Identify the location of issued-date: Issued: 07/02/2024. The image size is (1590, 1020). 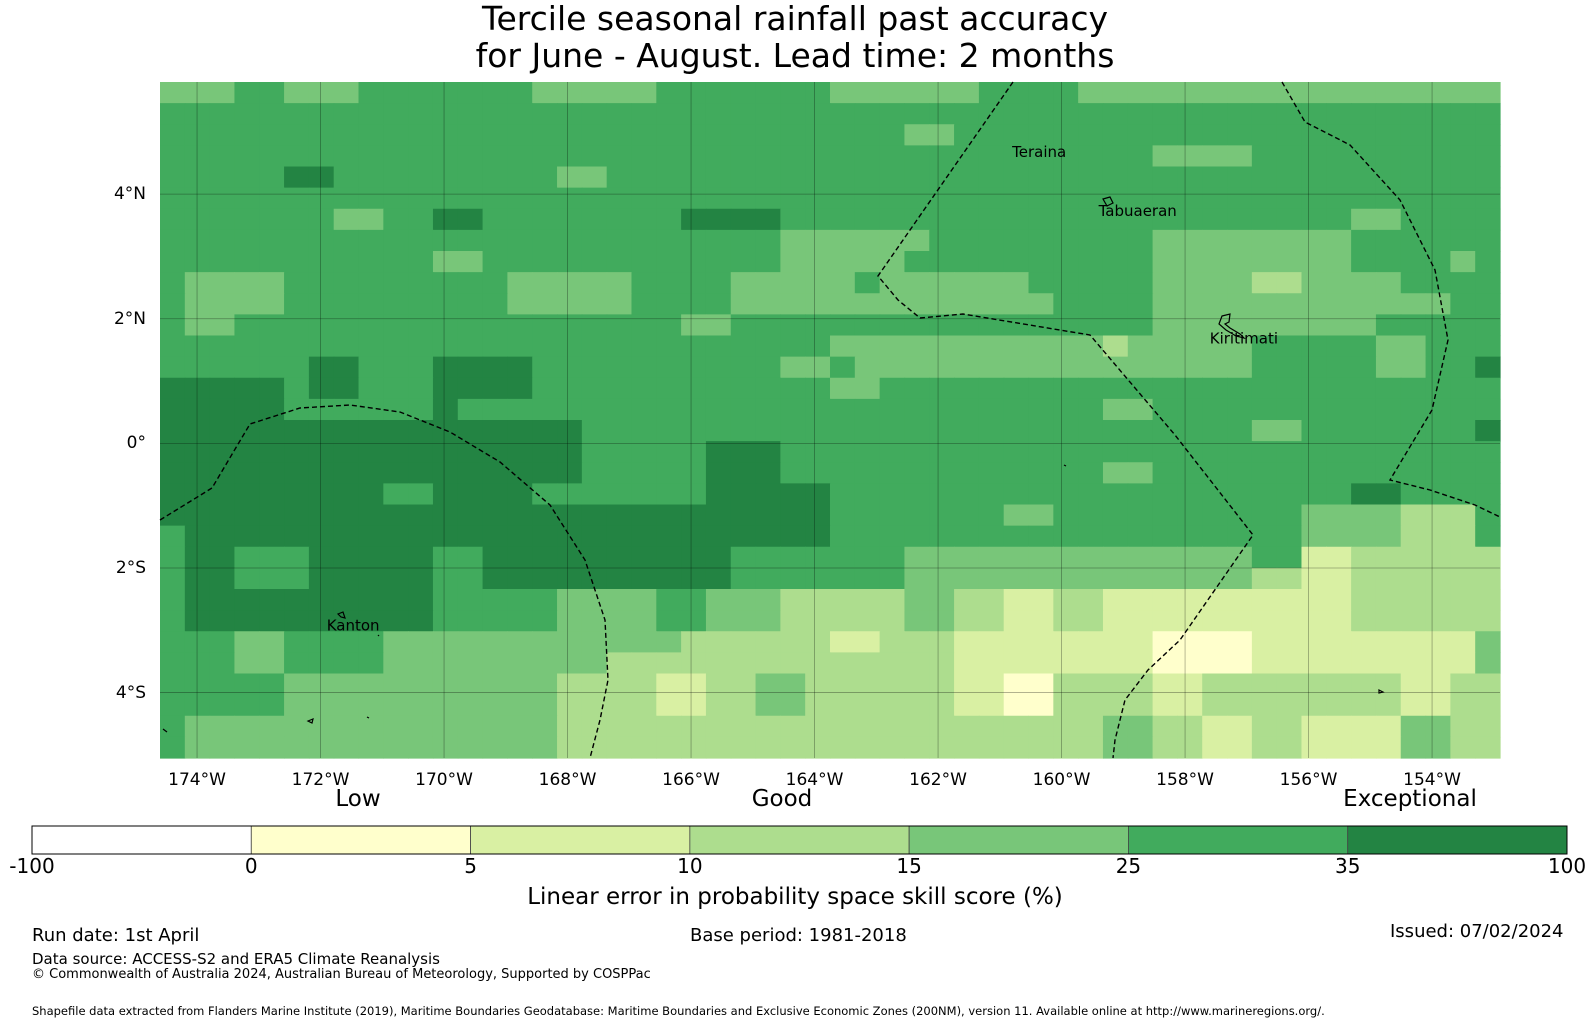
(1477, 931).